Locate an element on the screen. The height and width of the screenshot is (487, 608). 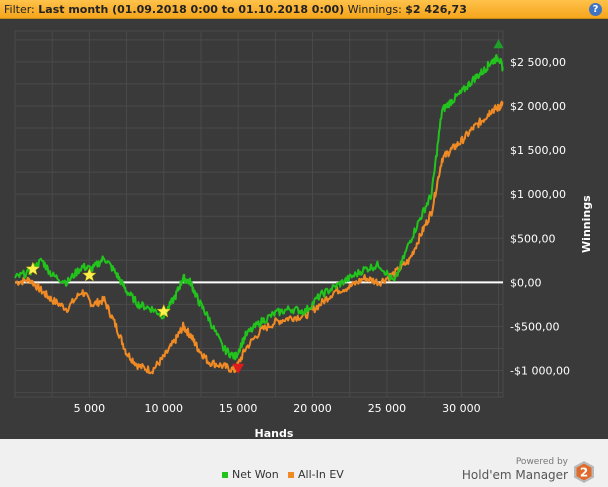
x-tick-label: 20 000 is located at coordinates (312, 408).